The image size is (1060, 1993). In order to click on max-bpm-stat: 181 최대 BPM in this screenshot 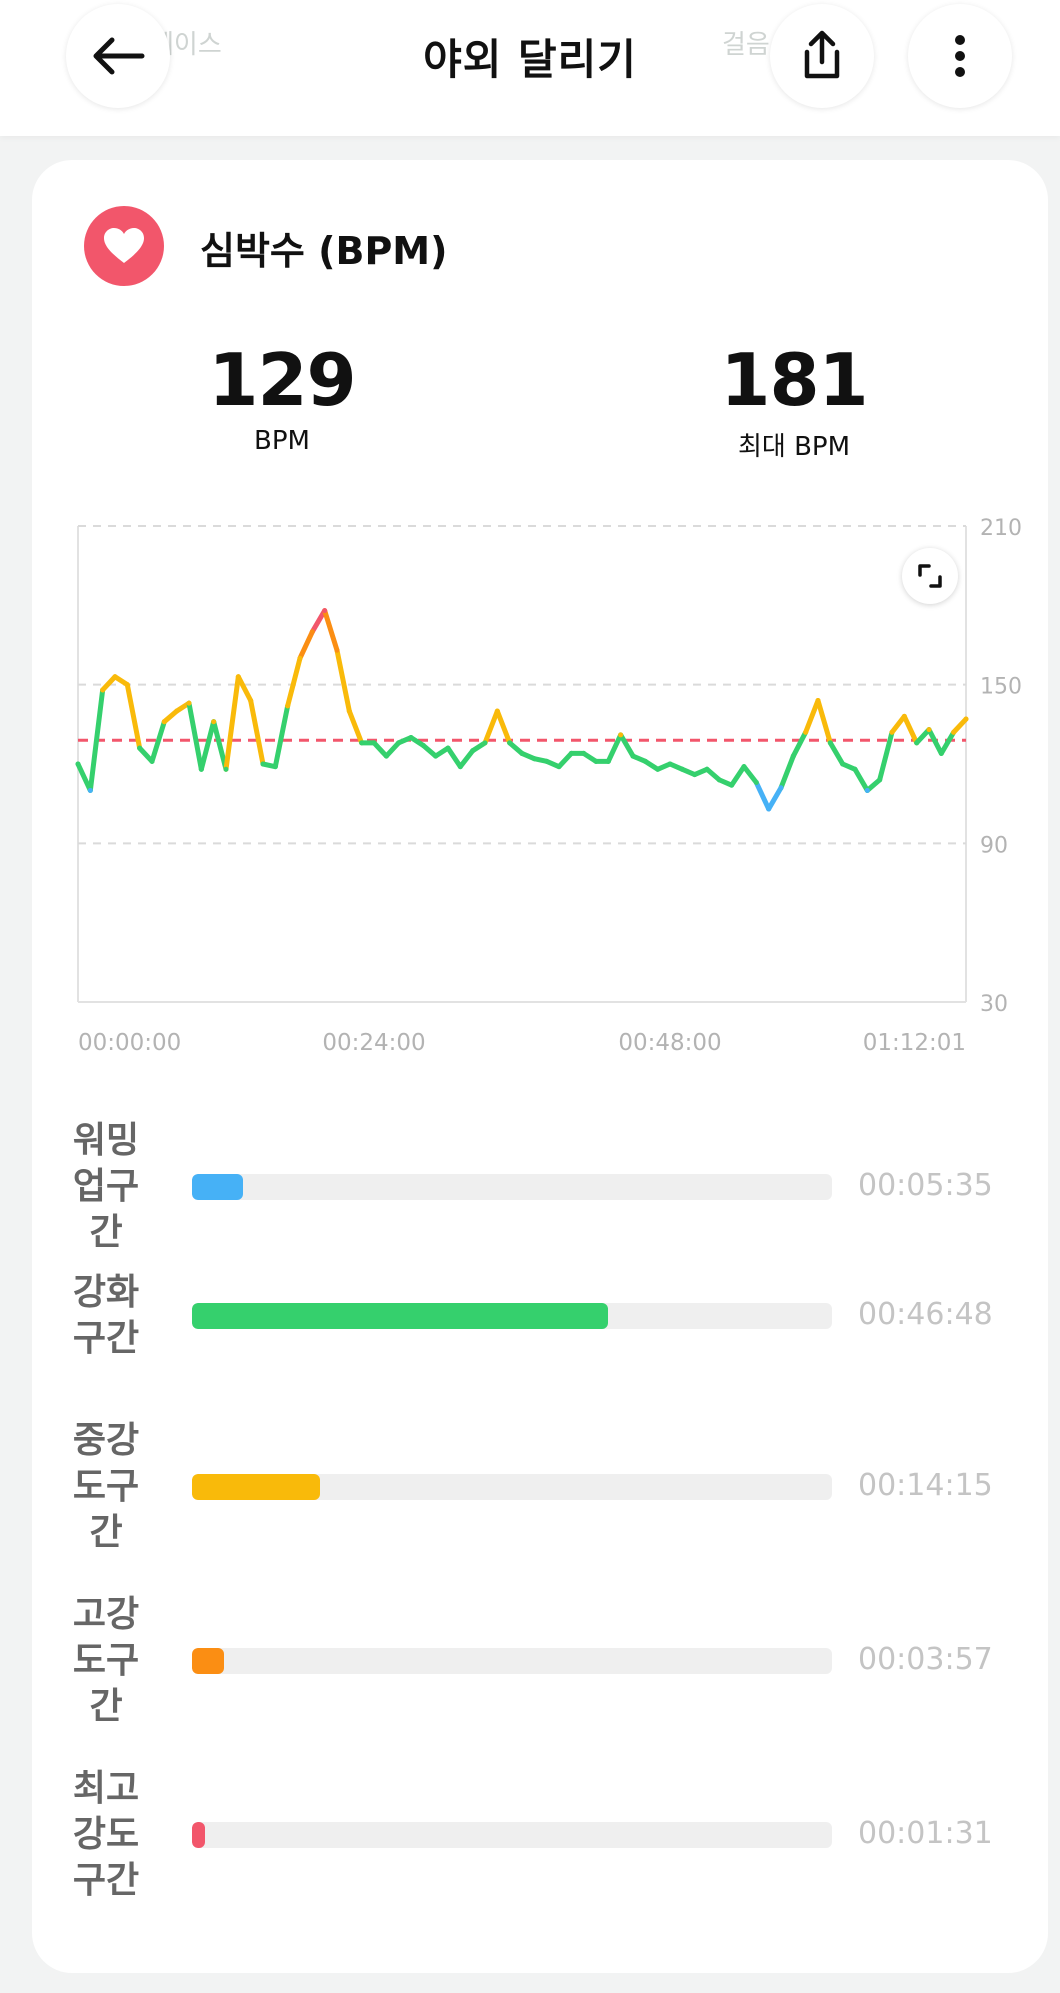, I will do `click(794, 401)`.